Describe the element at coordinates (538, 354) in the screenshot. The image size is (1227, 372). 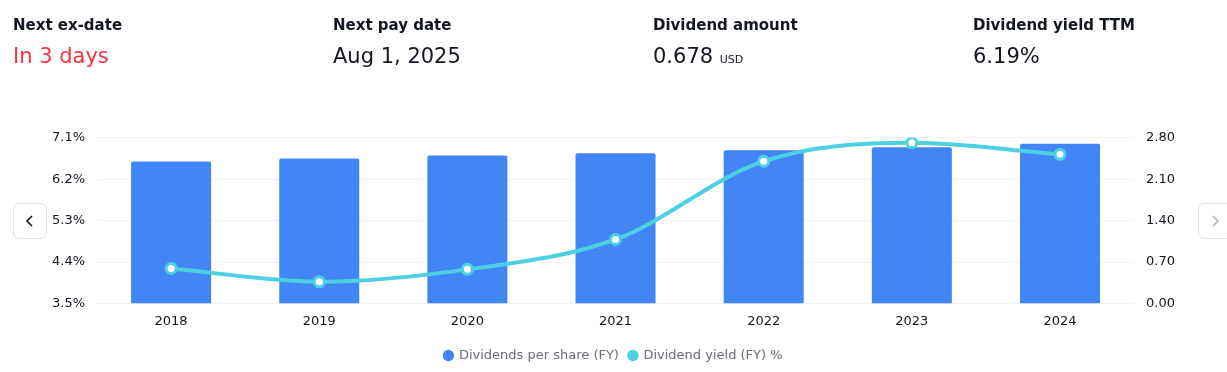
I see `legend-label: Dividends per share (FY)` at that location.